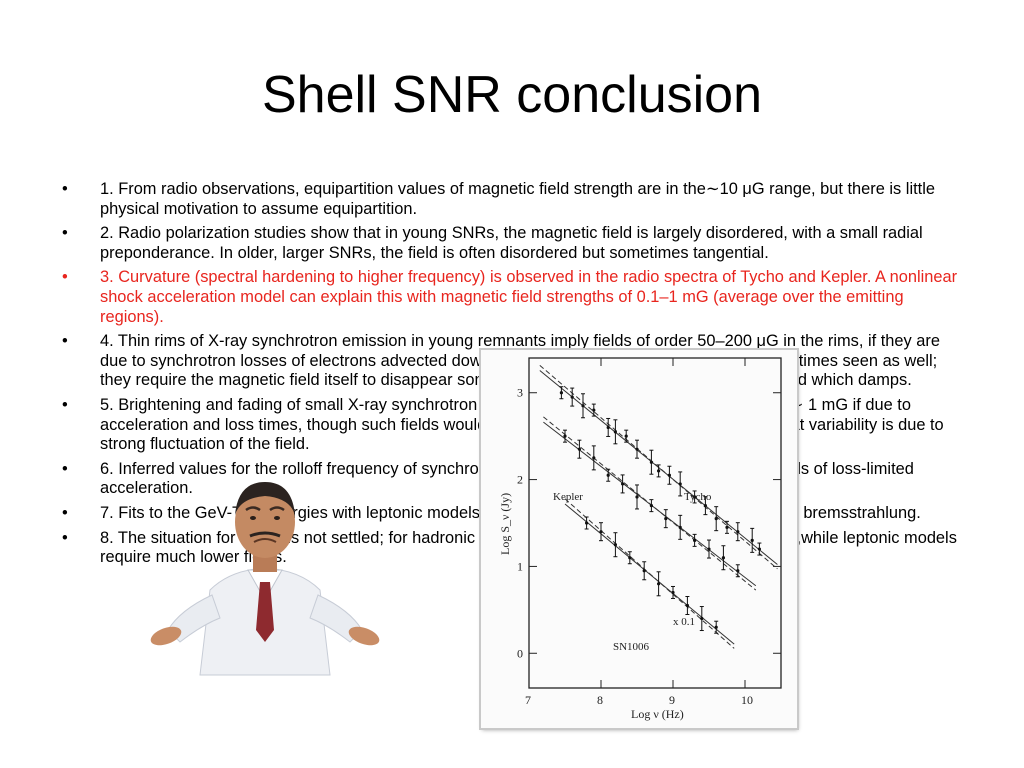  Describe the element at coordinates (600, 700) in the screenshot. I see `x-tick-label: 8` at that location.